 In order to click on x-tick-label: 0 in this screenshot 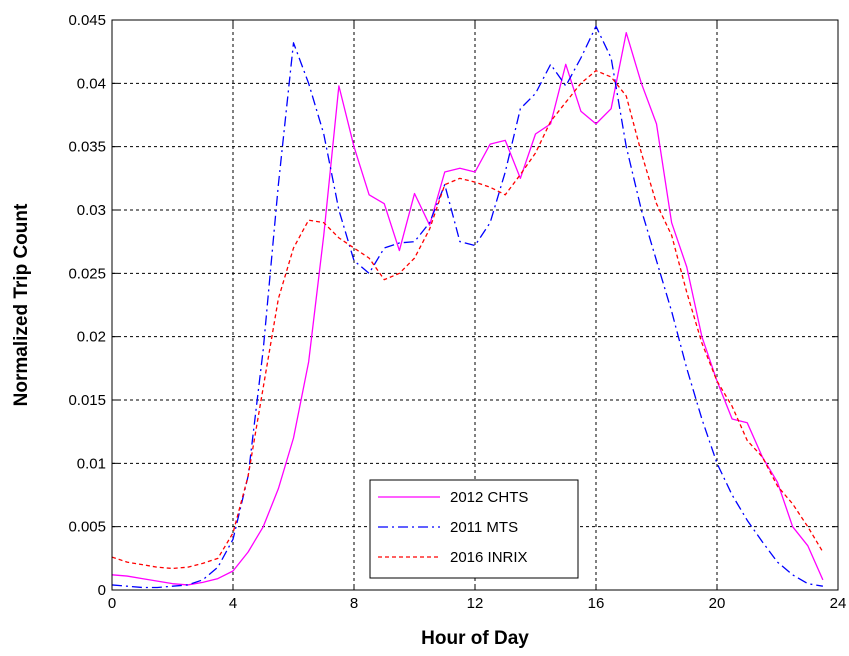, I will do `click(112, 603)`.